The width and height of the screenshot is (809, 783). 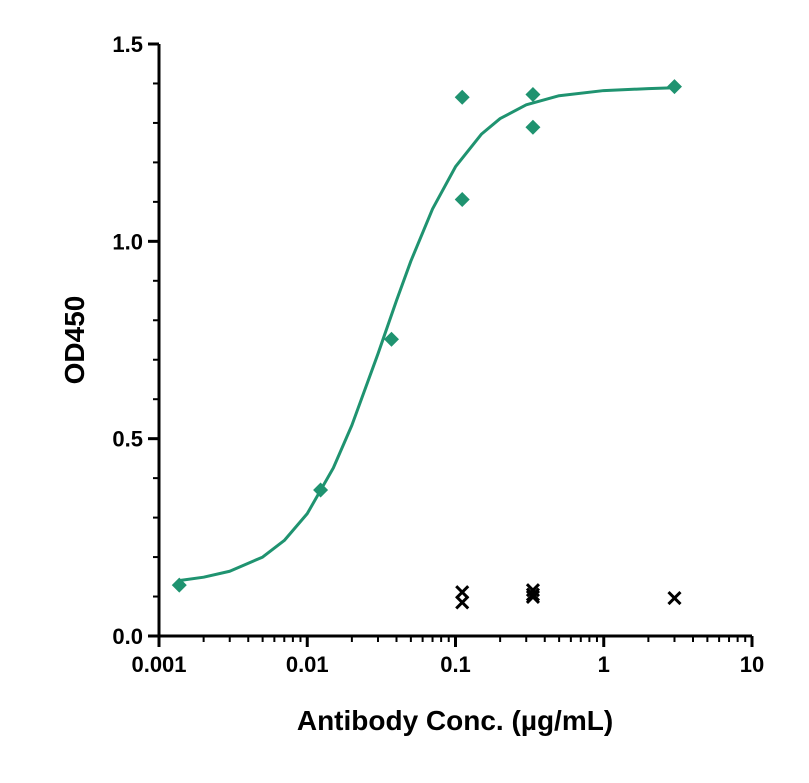 What do you see at coordinates (604, 664) in the screenshot?
I see `x-tick-label: 1` at bounding box center [604, 664].